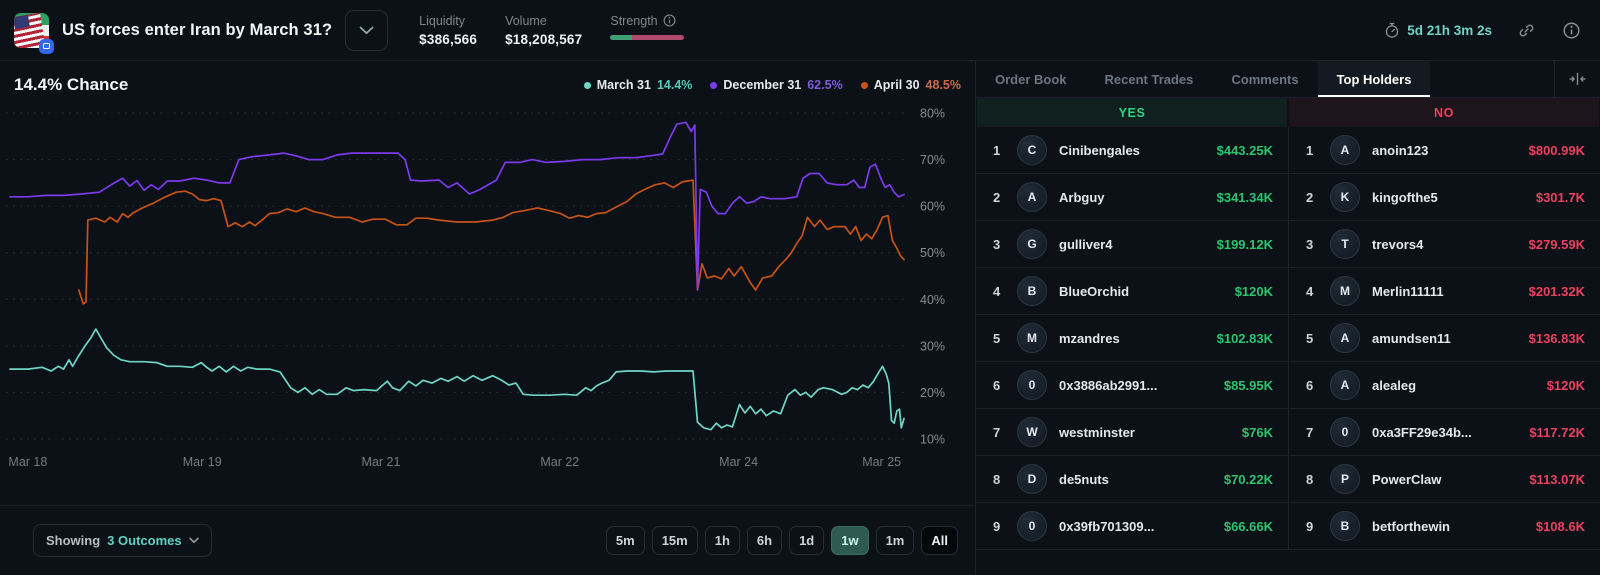 Image resolution: width=1600 pixels, height=575 pixels. Describe the element at coordinates (1557, 432) in the screenshot. I see `holder-amount: $117.72K` at that location.